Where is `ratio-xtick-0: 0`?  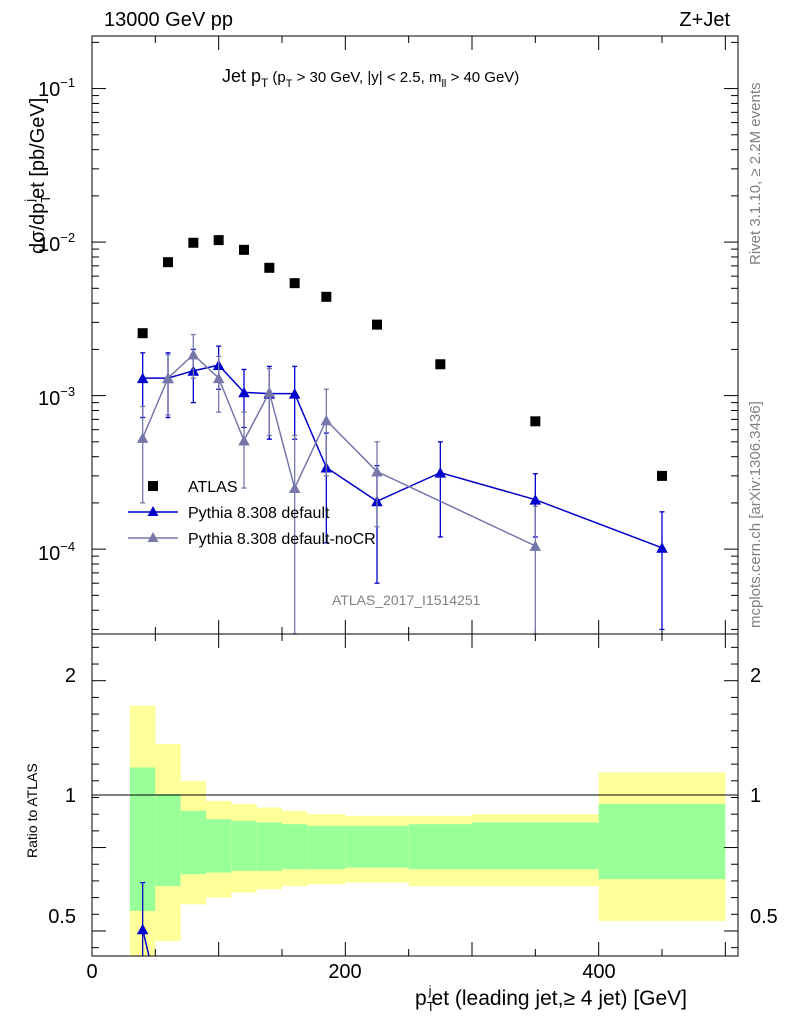 ratio-xtick-0: 0 is located at coordinates (91, 972).